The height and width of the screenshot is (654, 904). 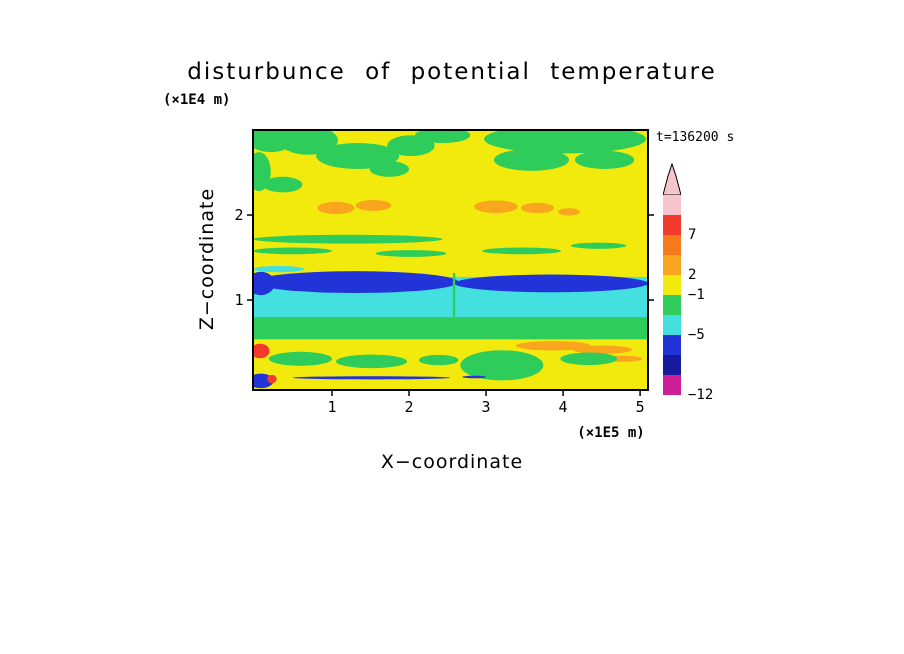 What do you see at coordinates (701, 395) in the screenshot?
I see `colorbar-label-−12: −12` at bounding box center [701, 395].